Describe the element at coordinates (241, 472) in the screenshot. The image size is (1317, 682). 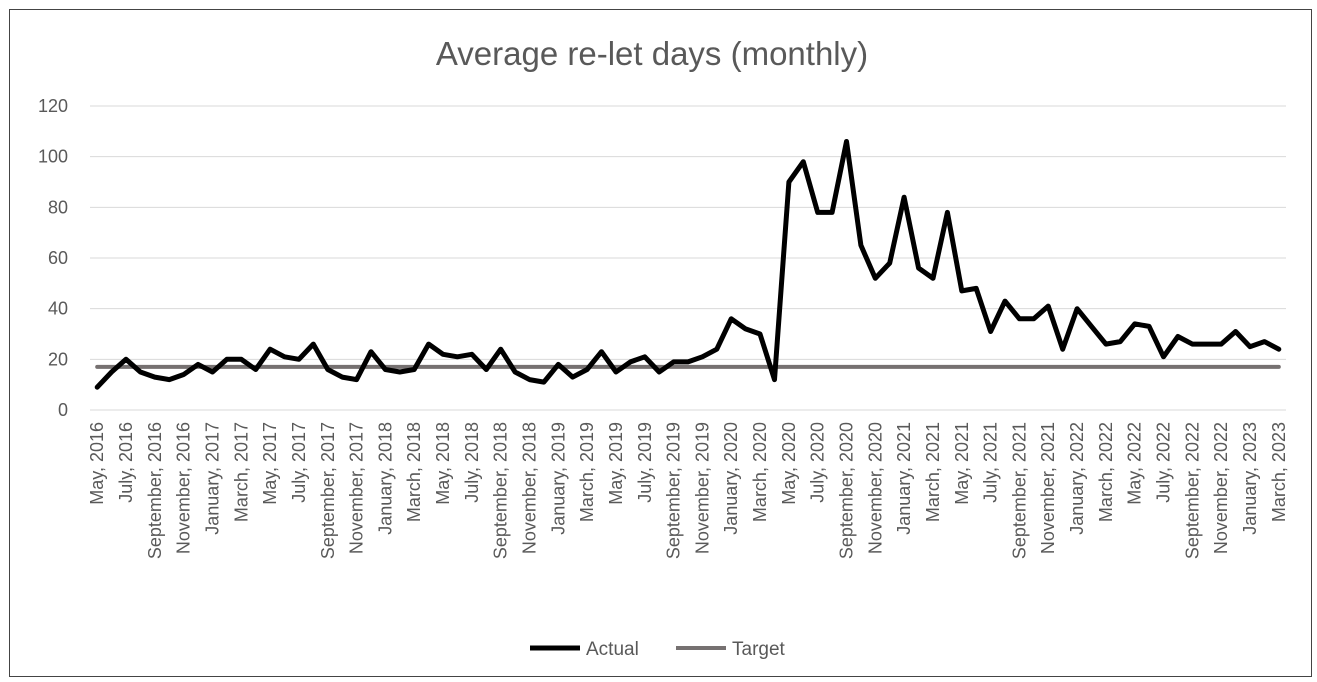
I see `x-tick-label: March, 2017` at that location.